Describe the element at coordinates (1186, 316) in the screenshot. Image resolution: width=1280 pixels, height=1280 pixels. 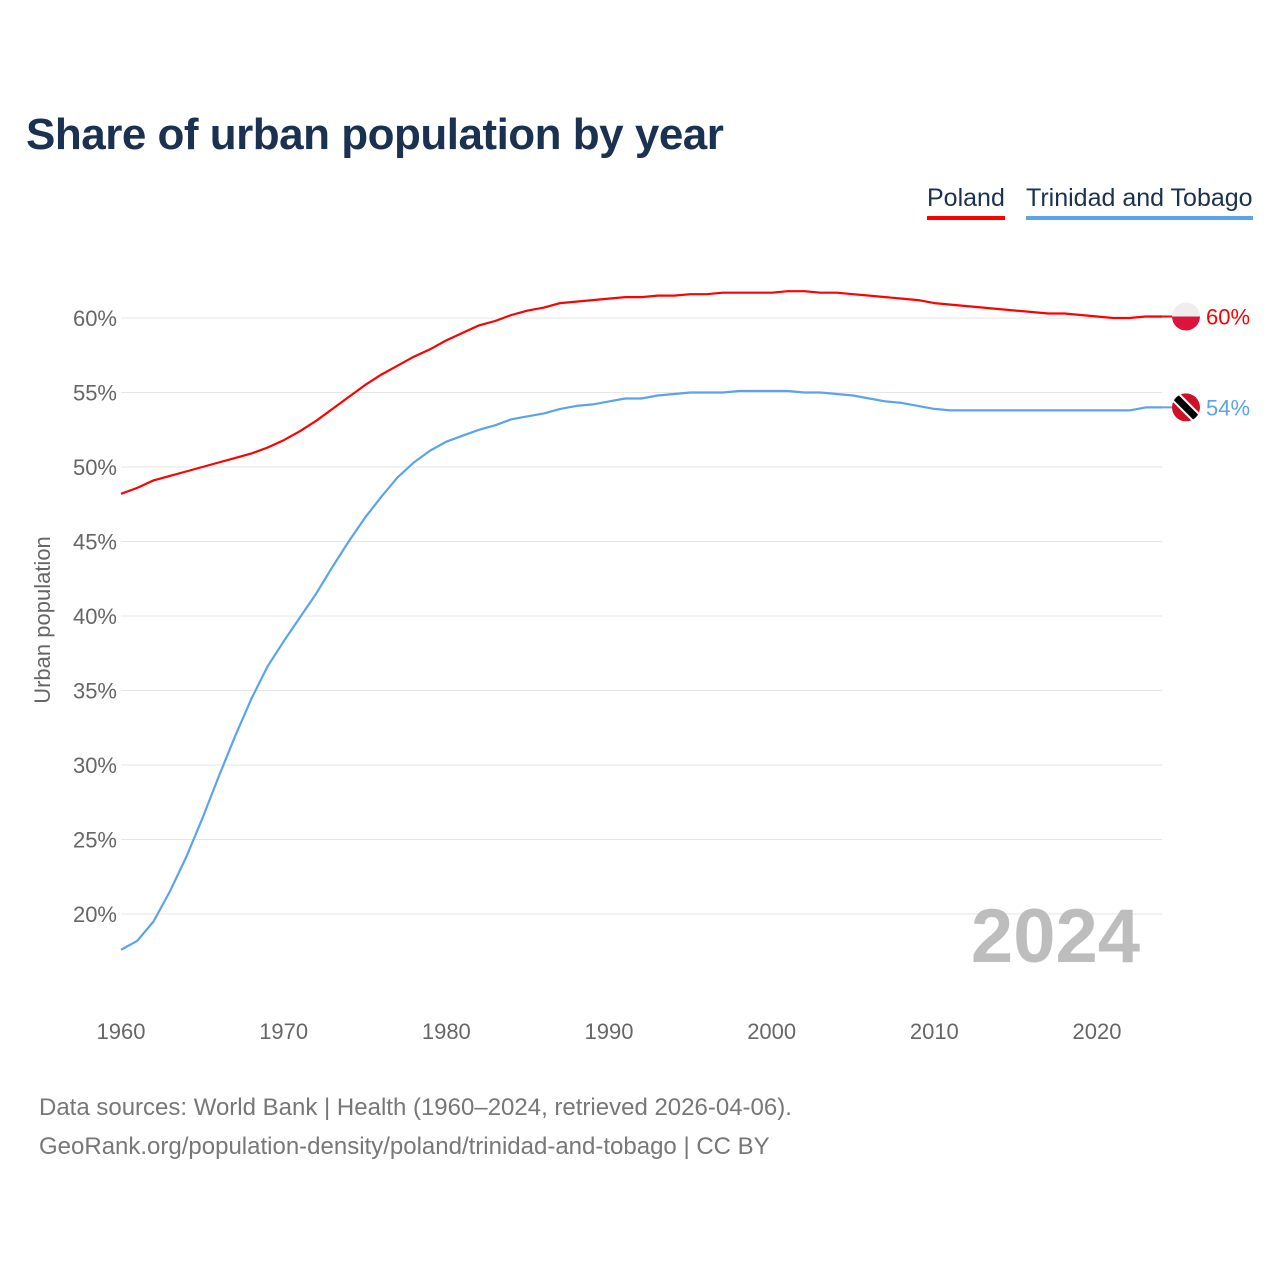
I see `poland-flag-icon` at that location.